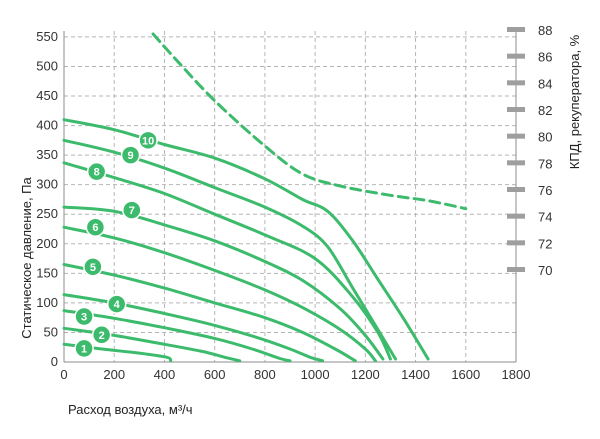  What do you see at coordinates (545, 83) in the screenshot?
I see `y2-tick-label: 84` at bounding box center [545, 83].